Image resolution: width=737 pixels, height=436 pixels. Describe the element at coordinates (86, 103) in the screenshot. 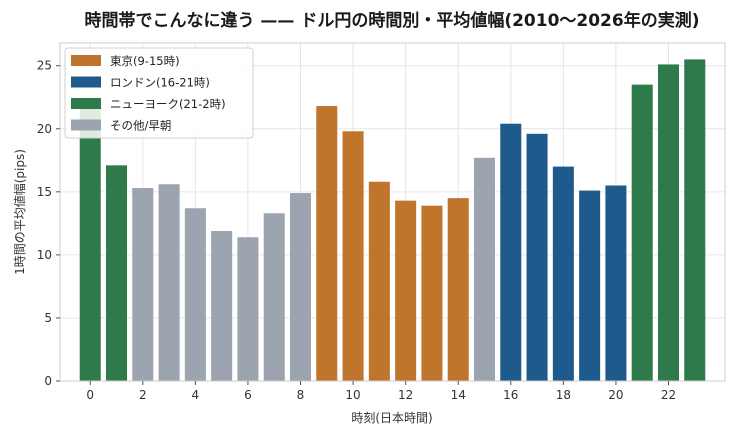

I see `legend-swatch-ny` at that location.